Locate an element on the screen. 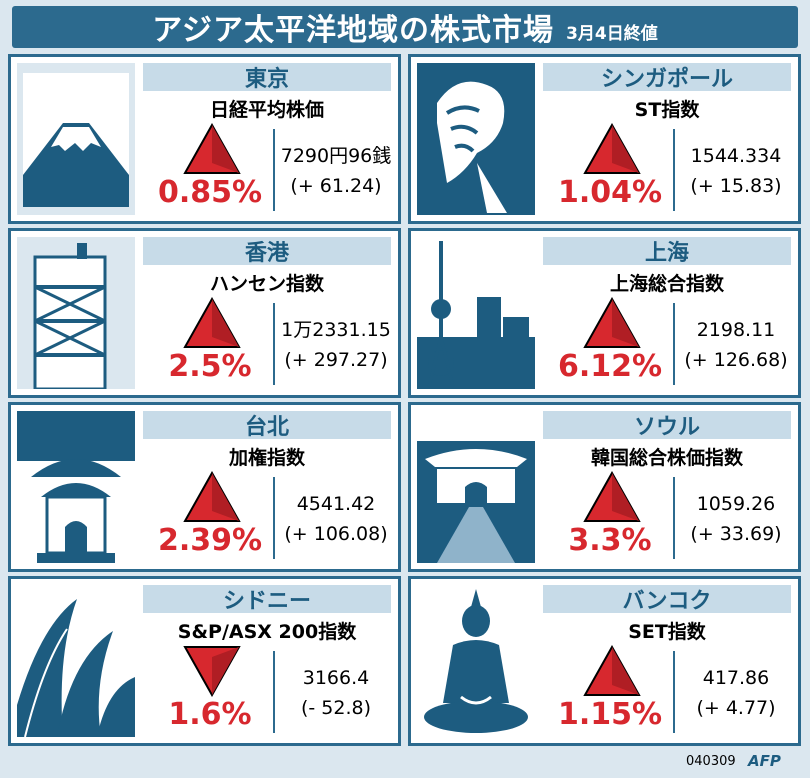 The height and width of the screenshot is (778, 810). index-name: 日経平均株価 is located at coordinates (266, 110).